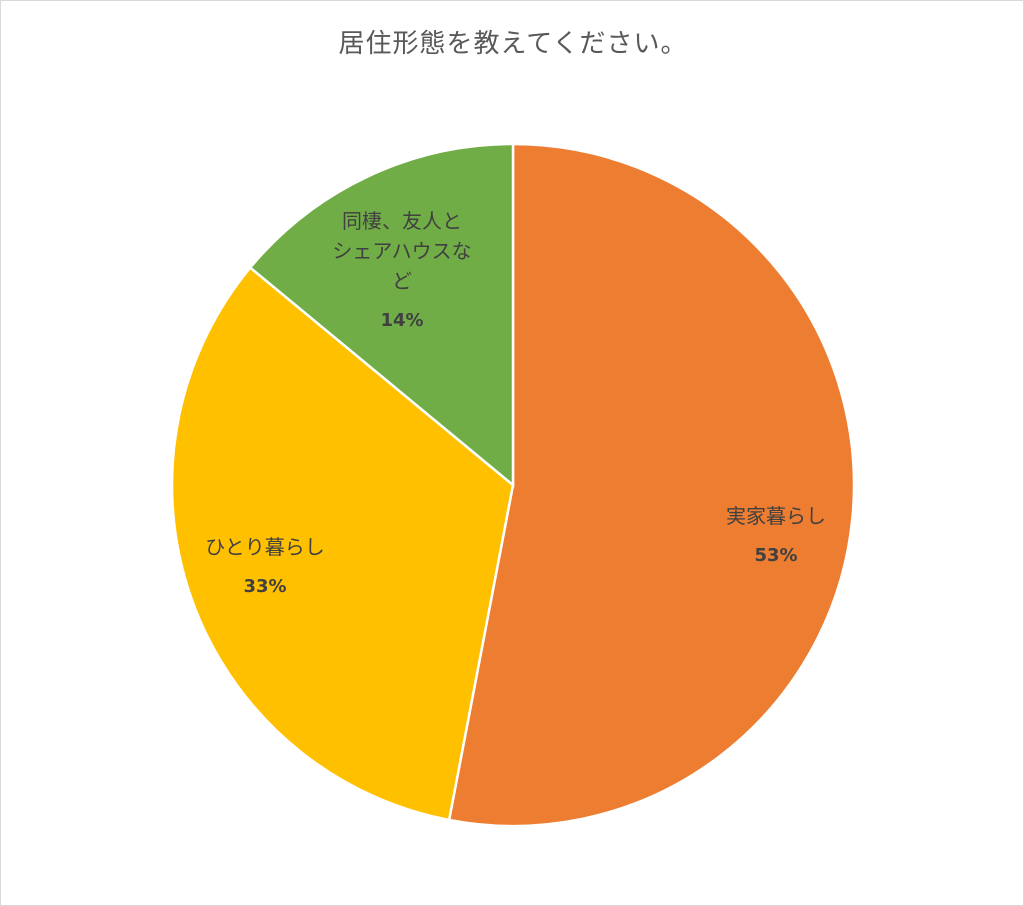  I want to click on slice-label-2-line-0: 同棲、友人と, so click(402, 221).